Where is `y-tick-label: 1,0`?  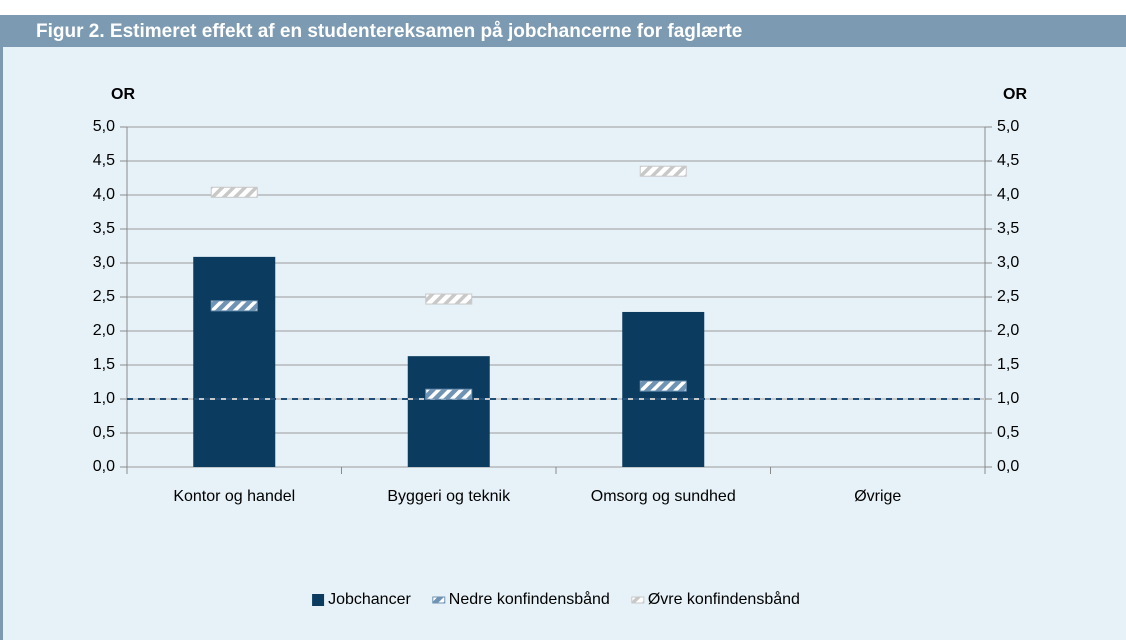 y-tick-label: 1,0 is located at coordinates (104, 398).